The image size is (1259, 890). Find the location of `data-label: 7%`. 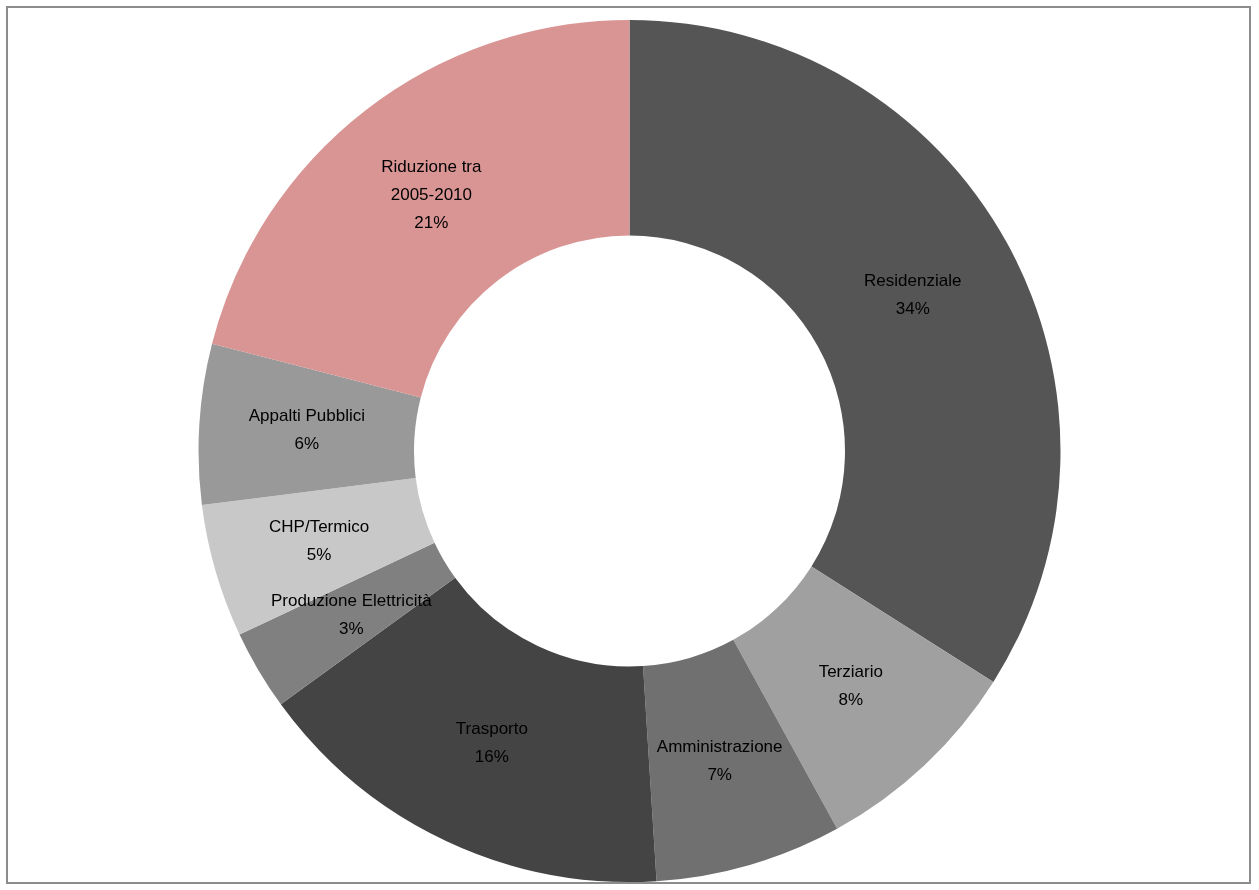

data-label: 7% is located at coordinates (719, 775).